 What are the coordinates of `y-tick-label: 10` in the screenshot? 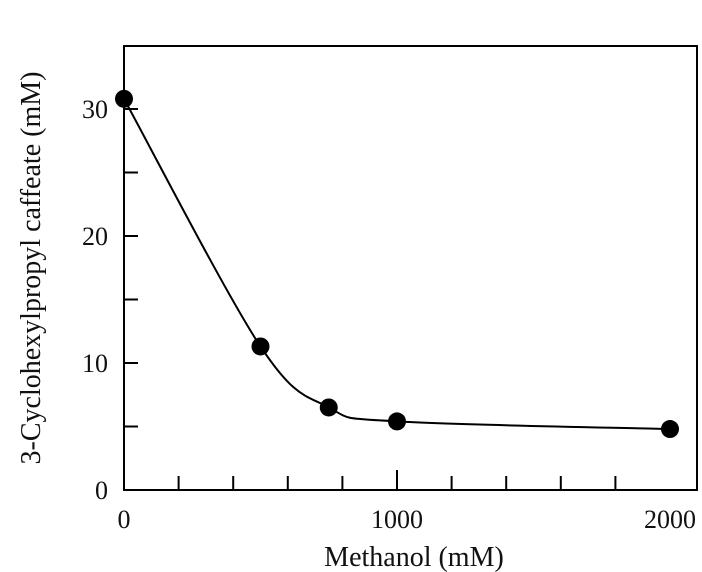 It's located at (95, 363).